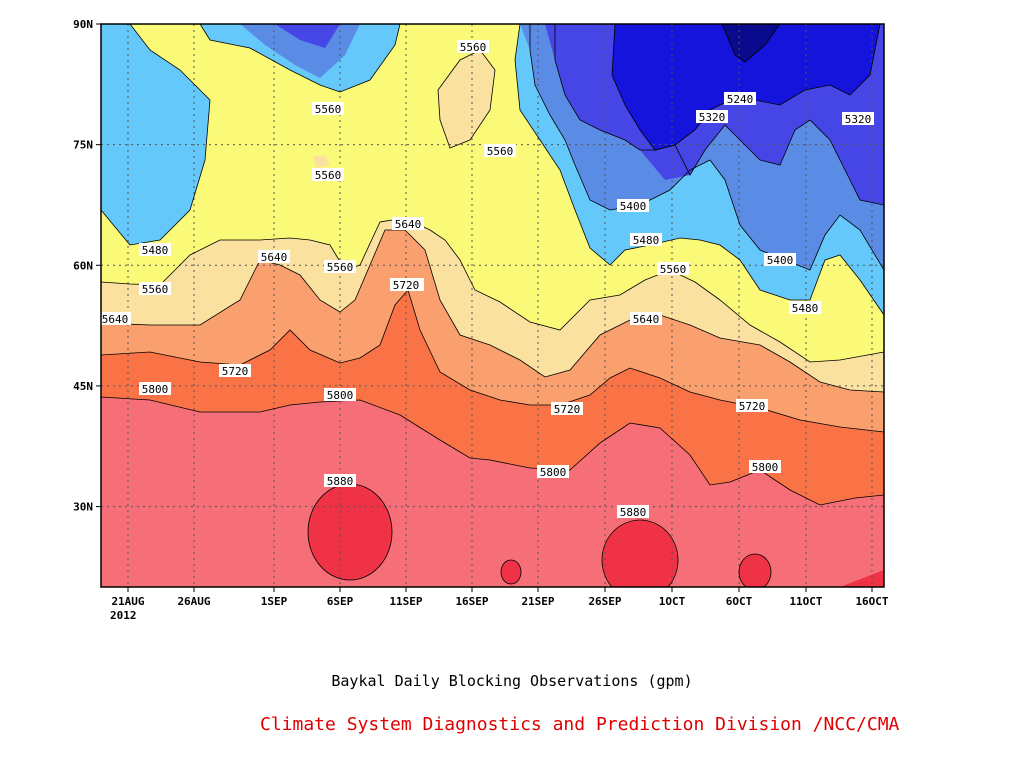 This screenshot has width=1024, height=768. What do you see at coordinates (83, 507) in the screenshot?
I see `y-tick-label: 30N` at bounding box center [83, 507].